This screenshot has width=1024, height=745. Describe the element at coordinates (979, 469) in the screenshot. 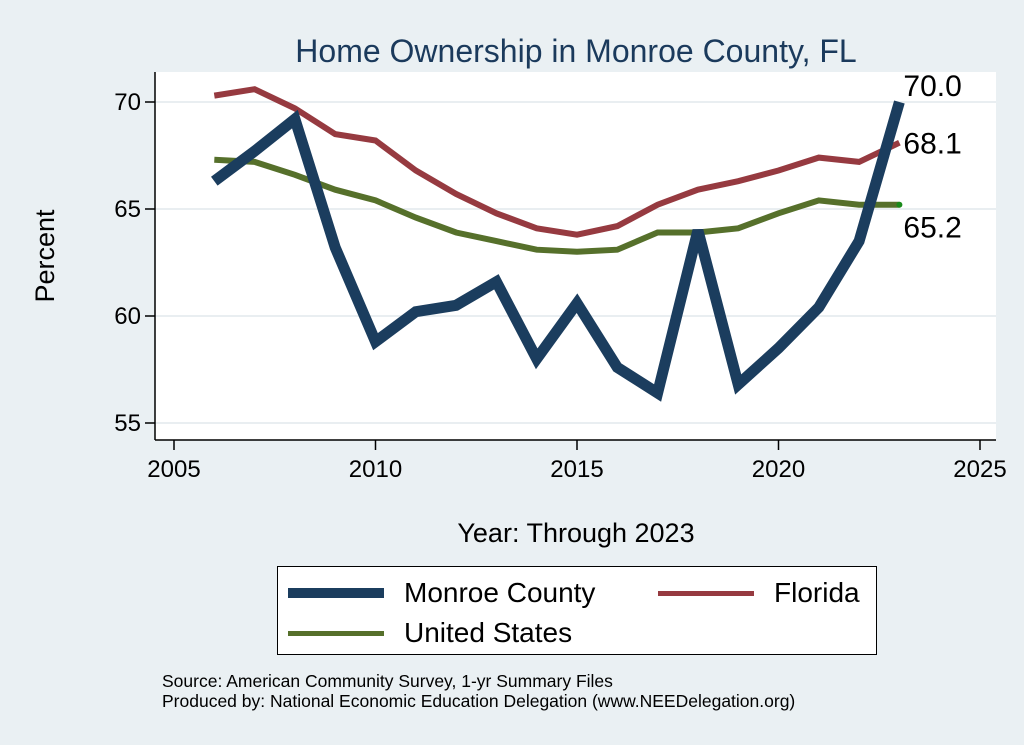

I see `x-tick-label: 2025` at that location.